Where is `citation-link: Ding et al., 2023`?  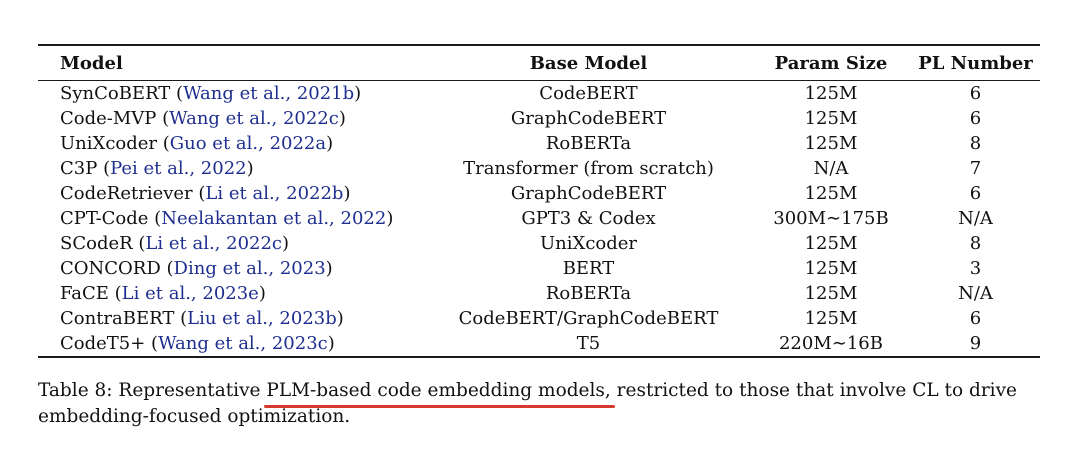
citation-link: Ding et al., 2023 is located at coordinates (249, 268).